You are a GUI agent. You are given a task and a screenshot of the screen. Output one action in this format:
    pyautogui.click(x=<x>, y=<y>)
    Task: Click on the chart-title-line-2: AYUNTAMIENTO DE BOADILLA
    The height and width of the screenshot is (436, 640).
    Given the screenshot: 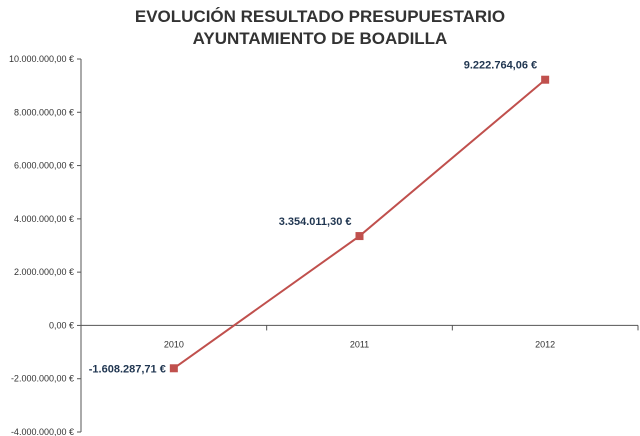 What is the action you would take?
    pyautogui.click(x=320, y=38)
    